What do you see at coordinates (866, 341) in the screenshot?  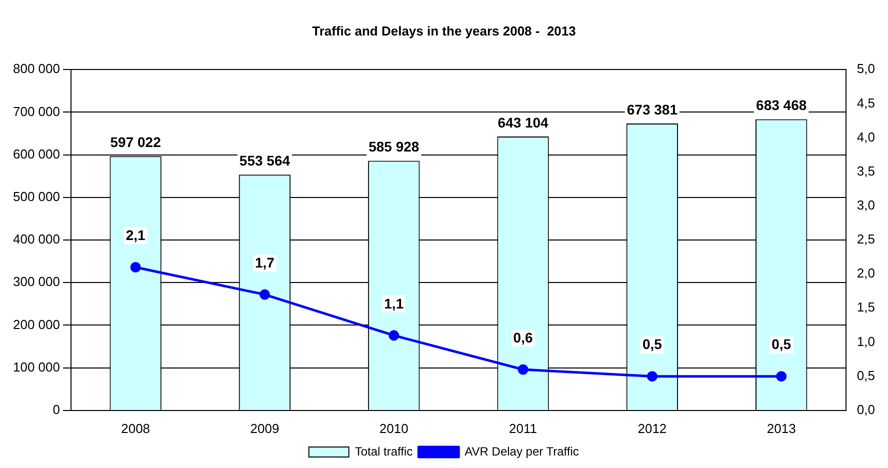 I see `y2-tick-label: 1,0` at bounding box center [866, 341].